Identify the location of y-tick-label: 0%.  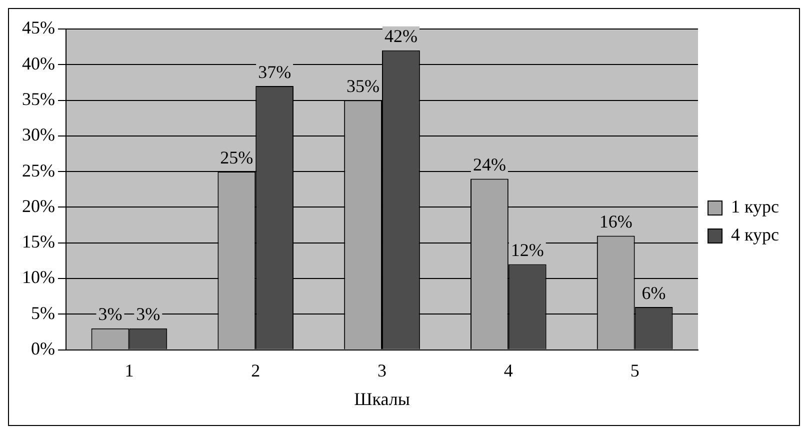
(42, 348).